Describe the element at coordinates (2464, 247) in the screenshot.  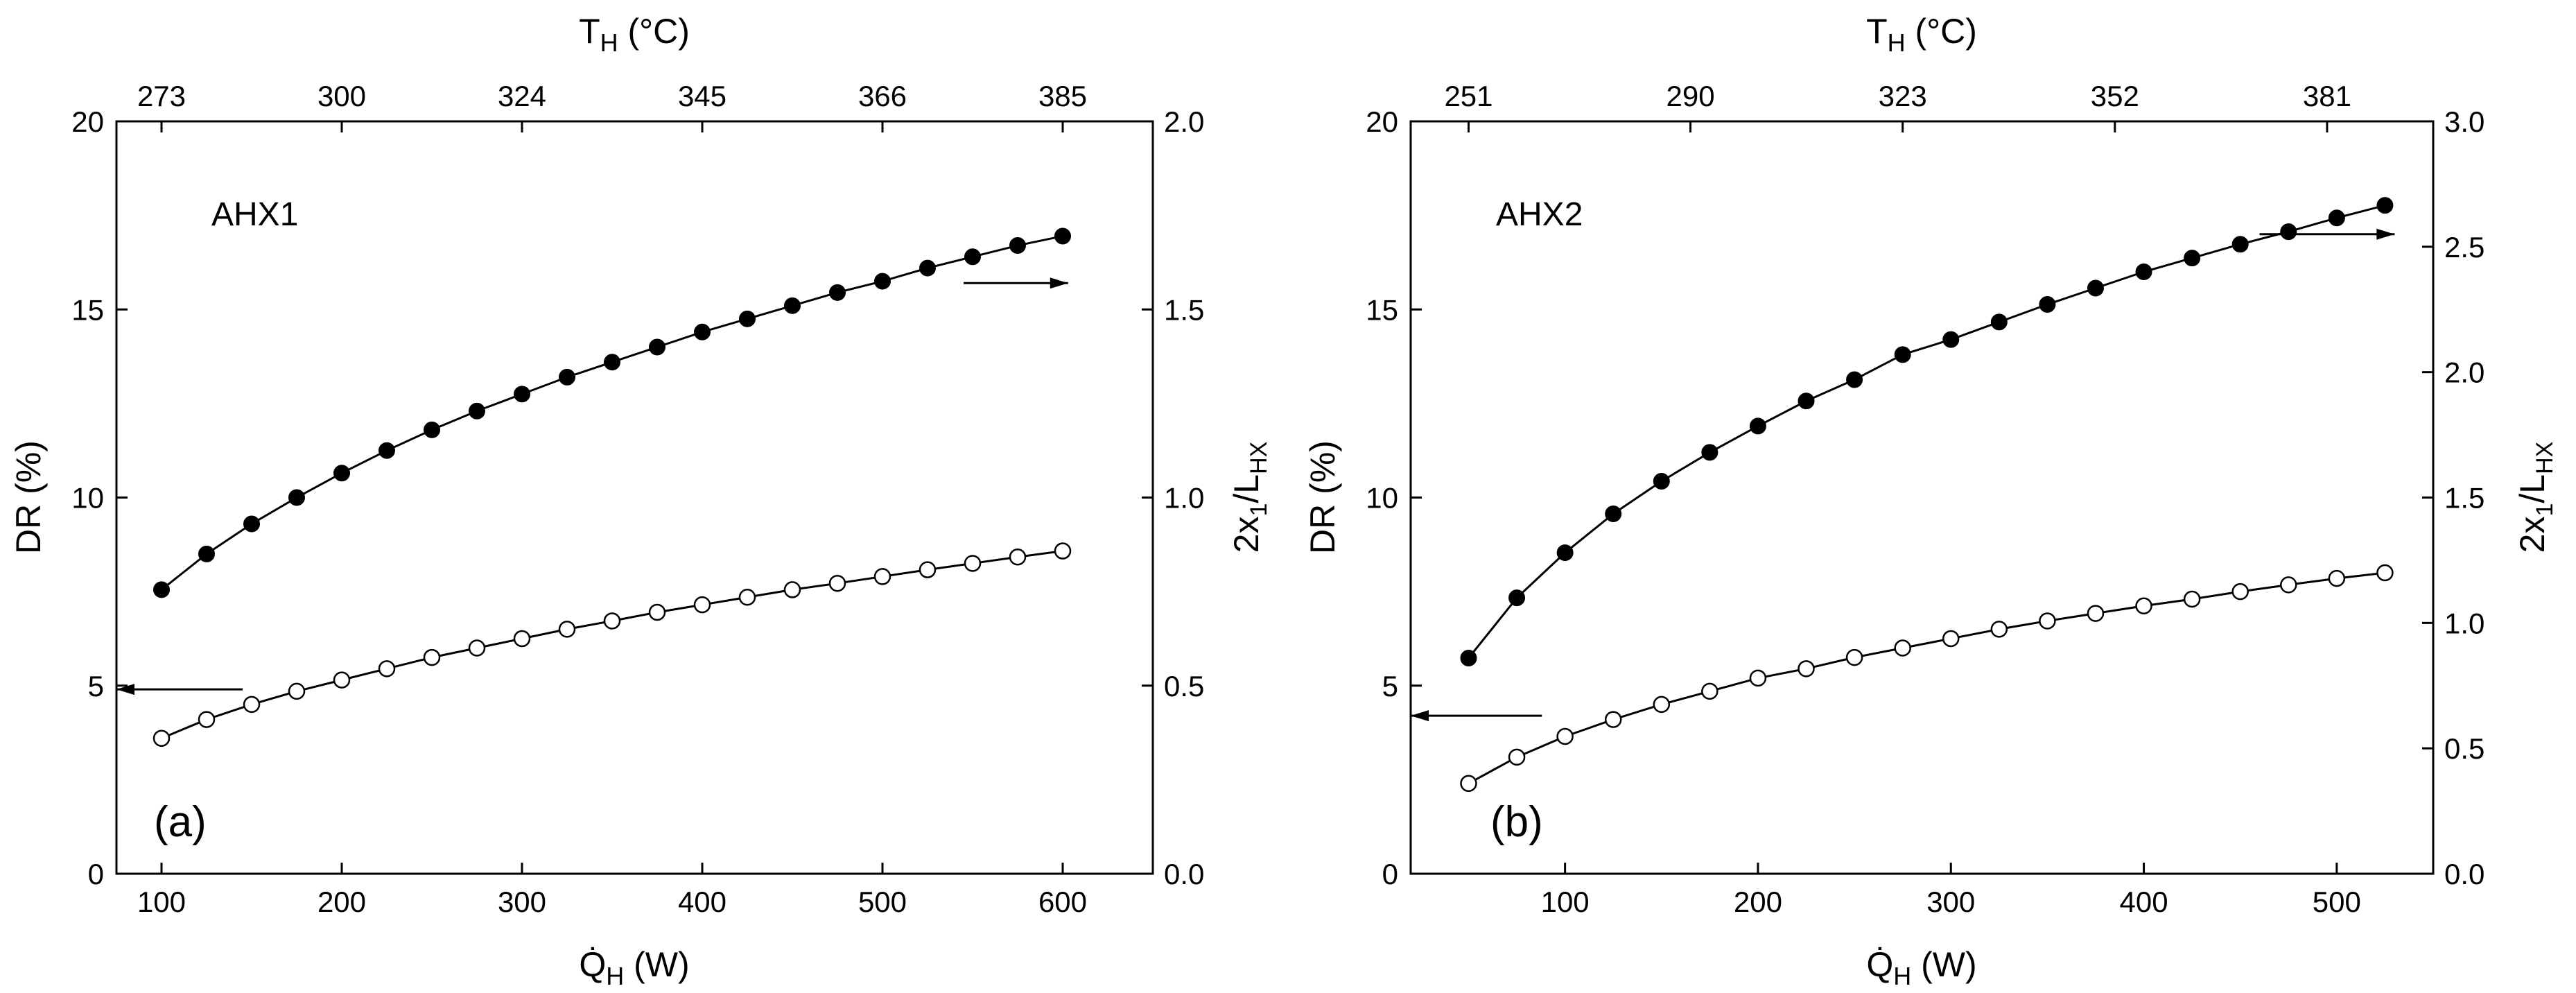
I see `right-y-tick-label: 2.5` at that location.